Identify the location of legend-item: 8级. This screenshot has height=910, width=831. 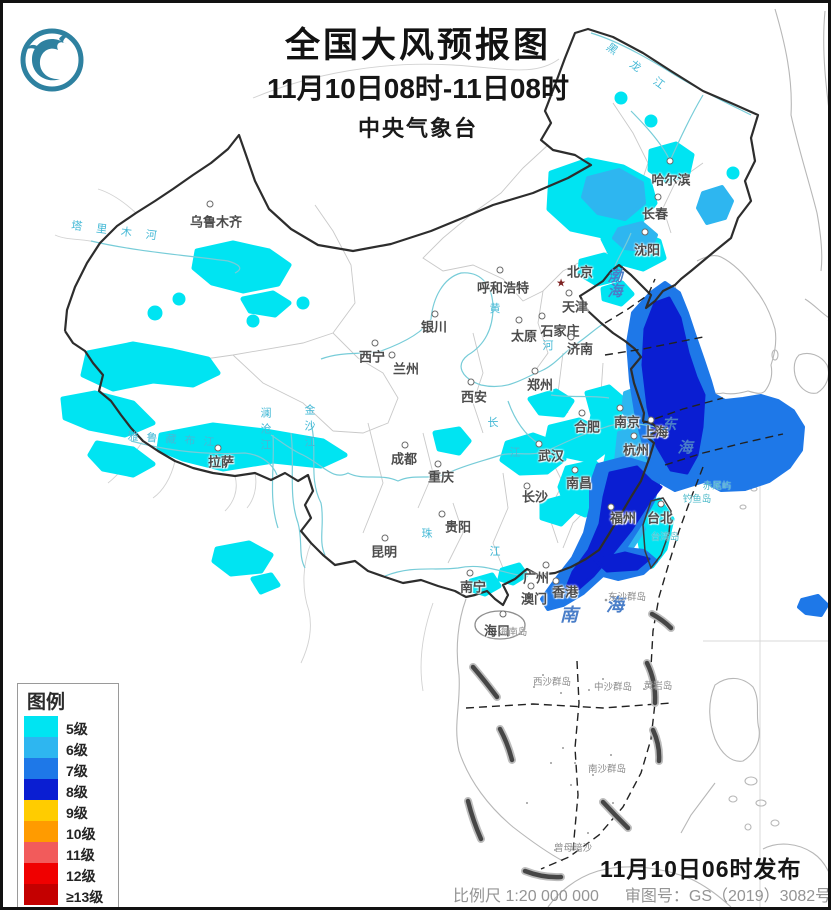
(68, 789).